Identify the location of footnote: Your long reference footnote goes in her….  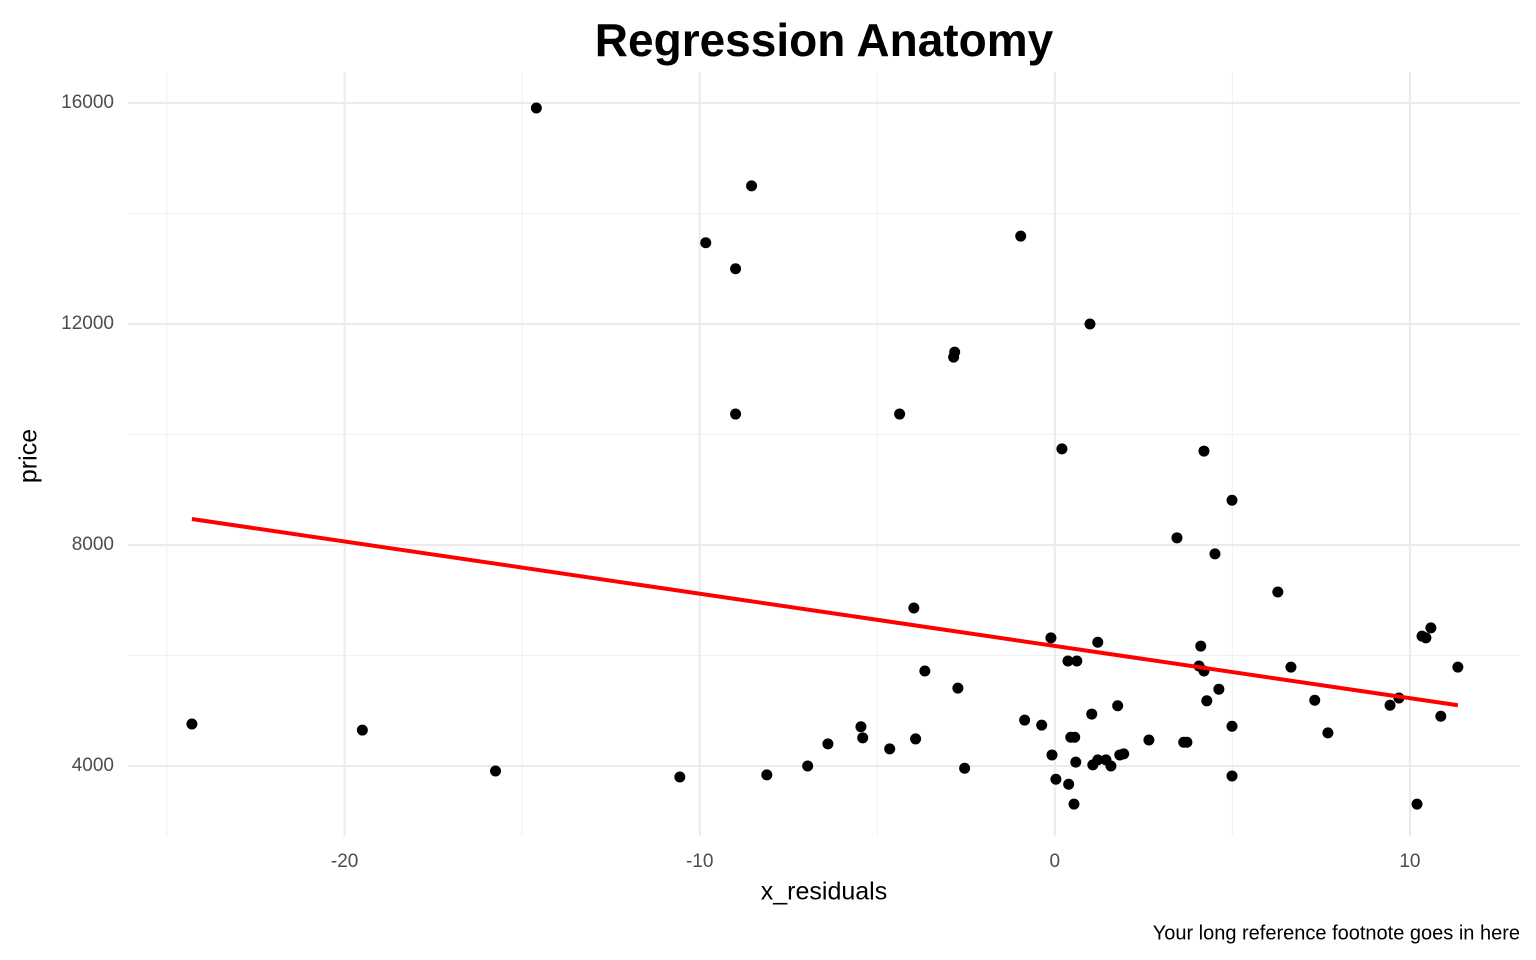
(1336, 933).